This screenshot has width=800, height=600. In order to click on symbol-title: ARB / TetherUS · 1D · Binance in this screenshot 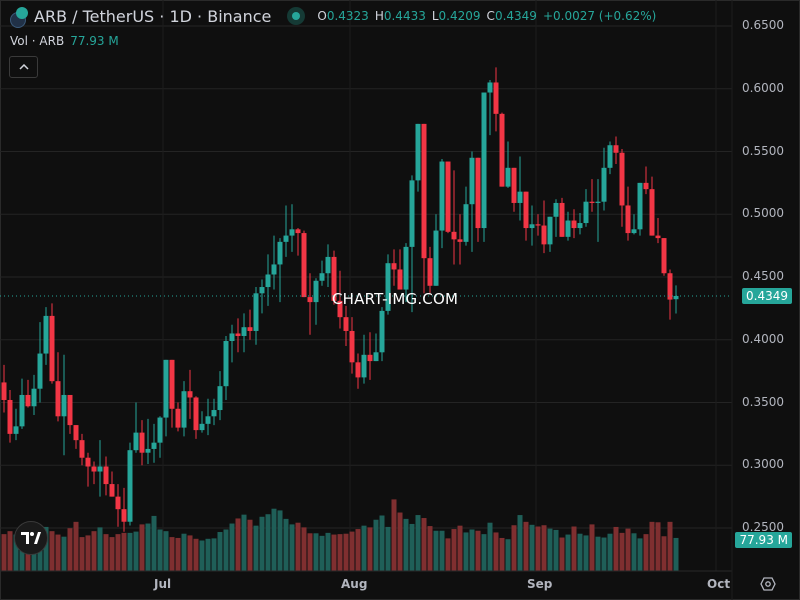, I will do `click(153, 16)`.